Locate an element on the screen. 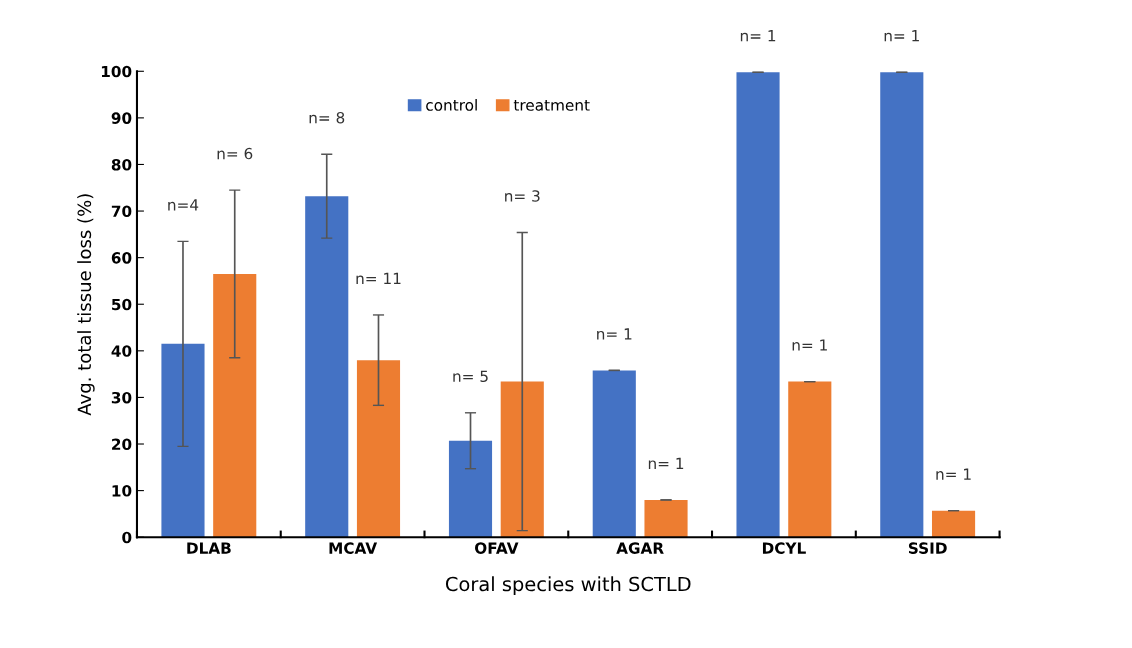 This screenshot has width=1132, height=648. legend-label: treatment is located at coordinates (551, 105).